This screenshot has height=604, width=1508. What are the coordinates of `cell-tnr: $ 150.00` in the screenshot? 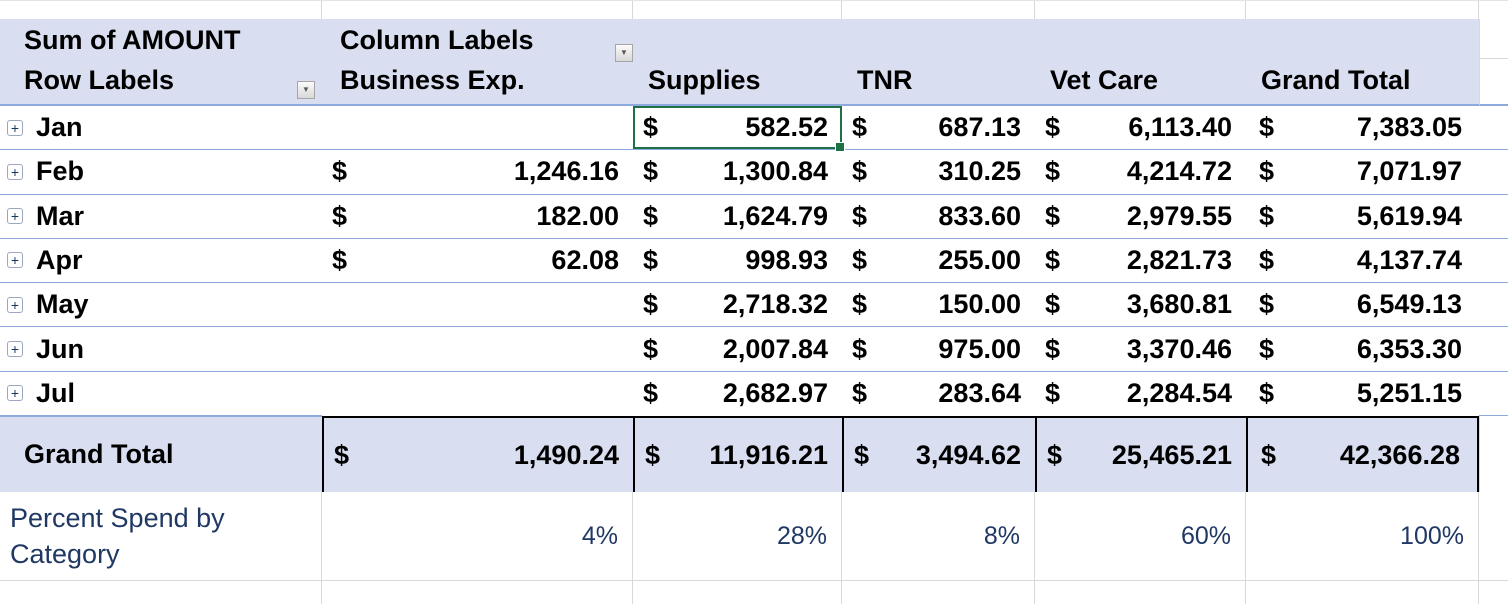 It's located at (938, 305).